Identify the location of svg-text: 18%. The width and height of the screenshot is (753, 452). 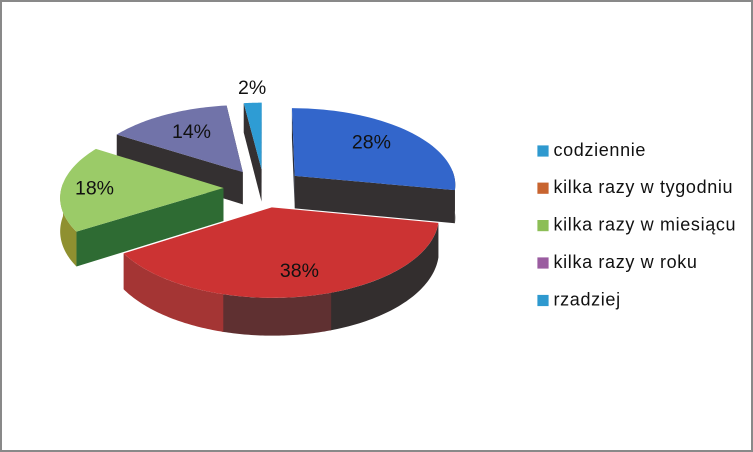
(94, 189).